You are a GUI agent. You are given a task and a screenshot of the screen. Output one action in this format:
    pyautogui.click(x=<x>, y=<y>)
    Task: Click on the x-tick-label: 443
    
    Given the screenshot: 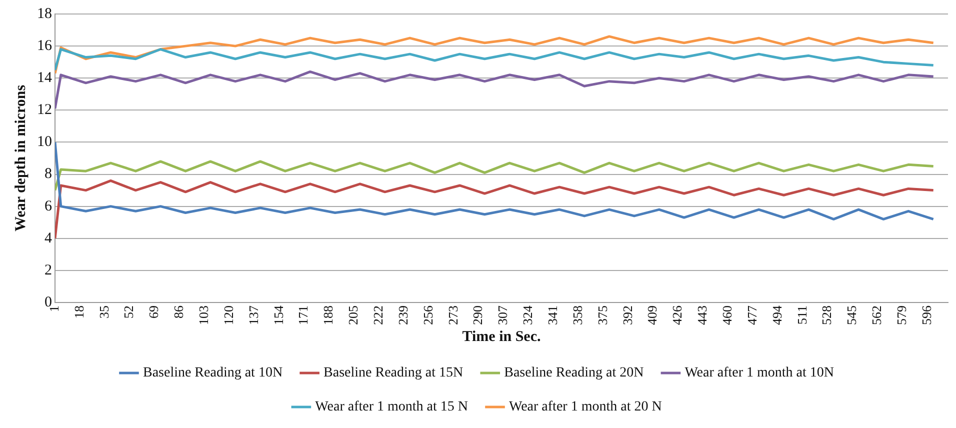 What is the action you would take?
    pyautogui.click(x=702, y=315)
    